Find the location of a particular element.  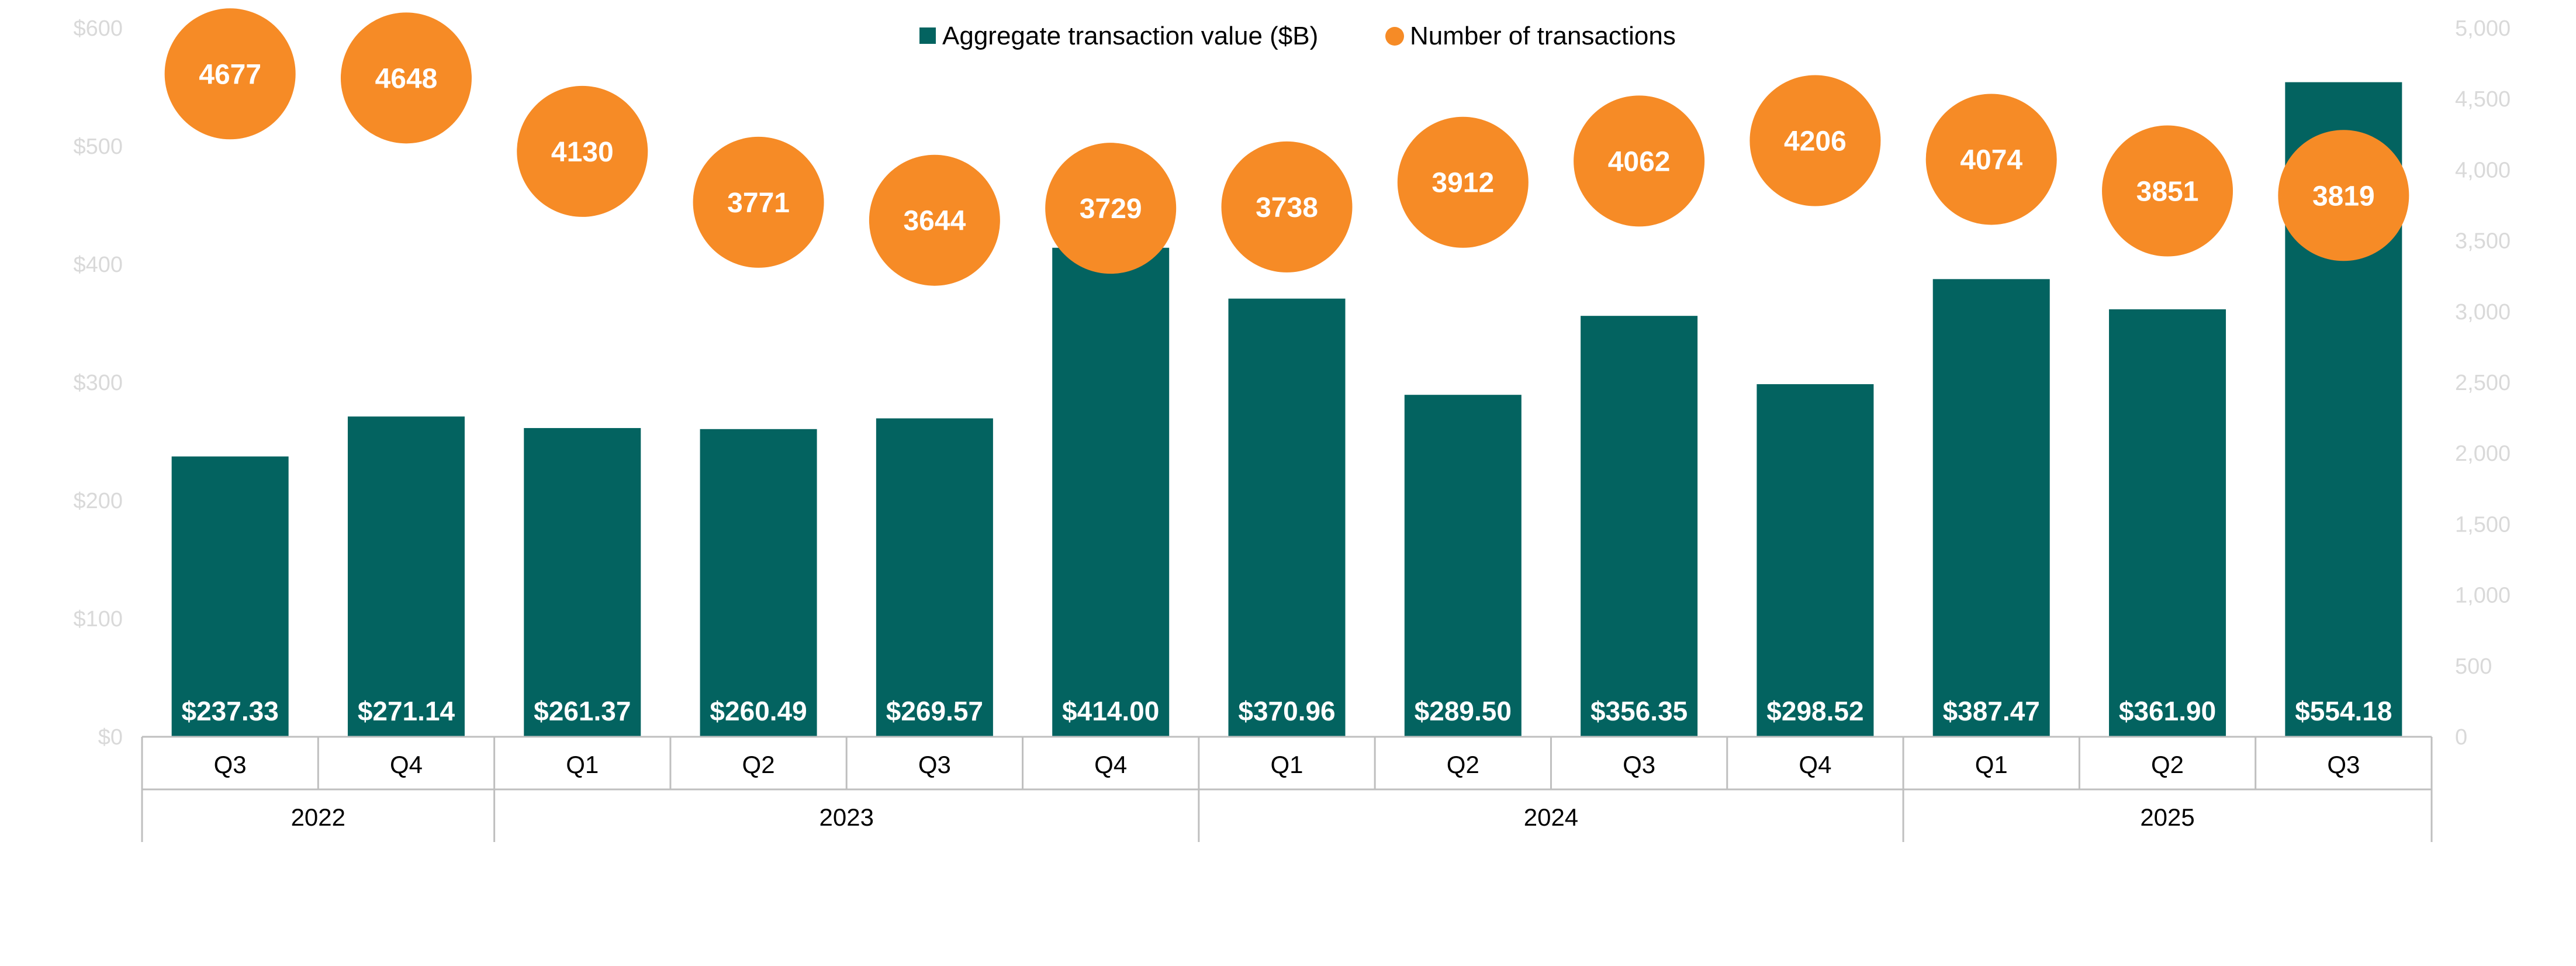

right-tick-label: 4,500 is located at coordinates (2483, 99).